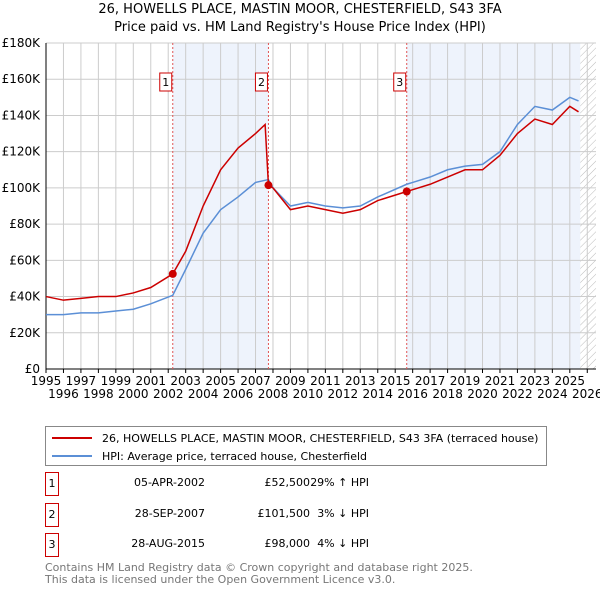  I want to click on x-tick-label: 2003, so click(185, 381).